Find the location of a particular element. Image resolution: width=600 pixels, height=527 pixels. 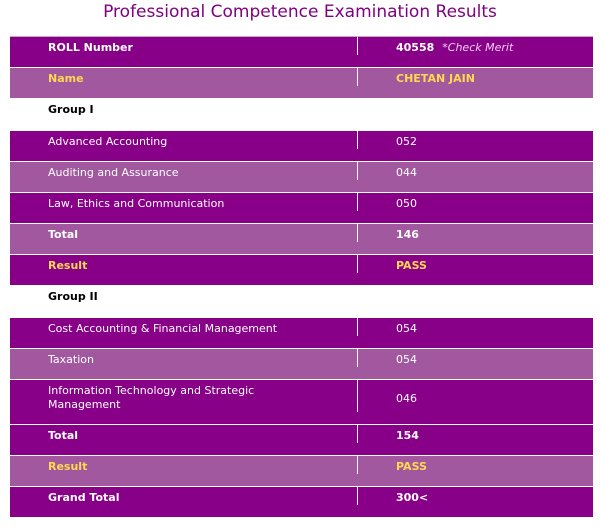

group-2-heading-row: Group II is located at coordinates (301, 302).